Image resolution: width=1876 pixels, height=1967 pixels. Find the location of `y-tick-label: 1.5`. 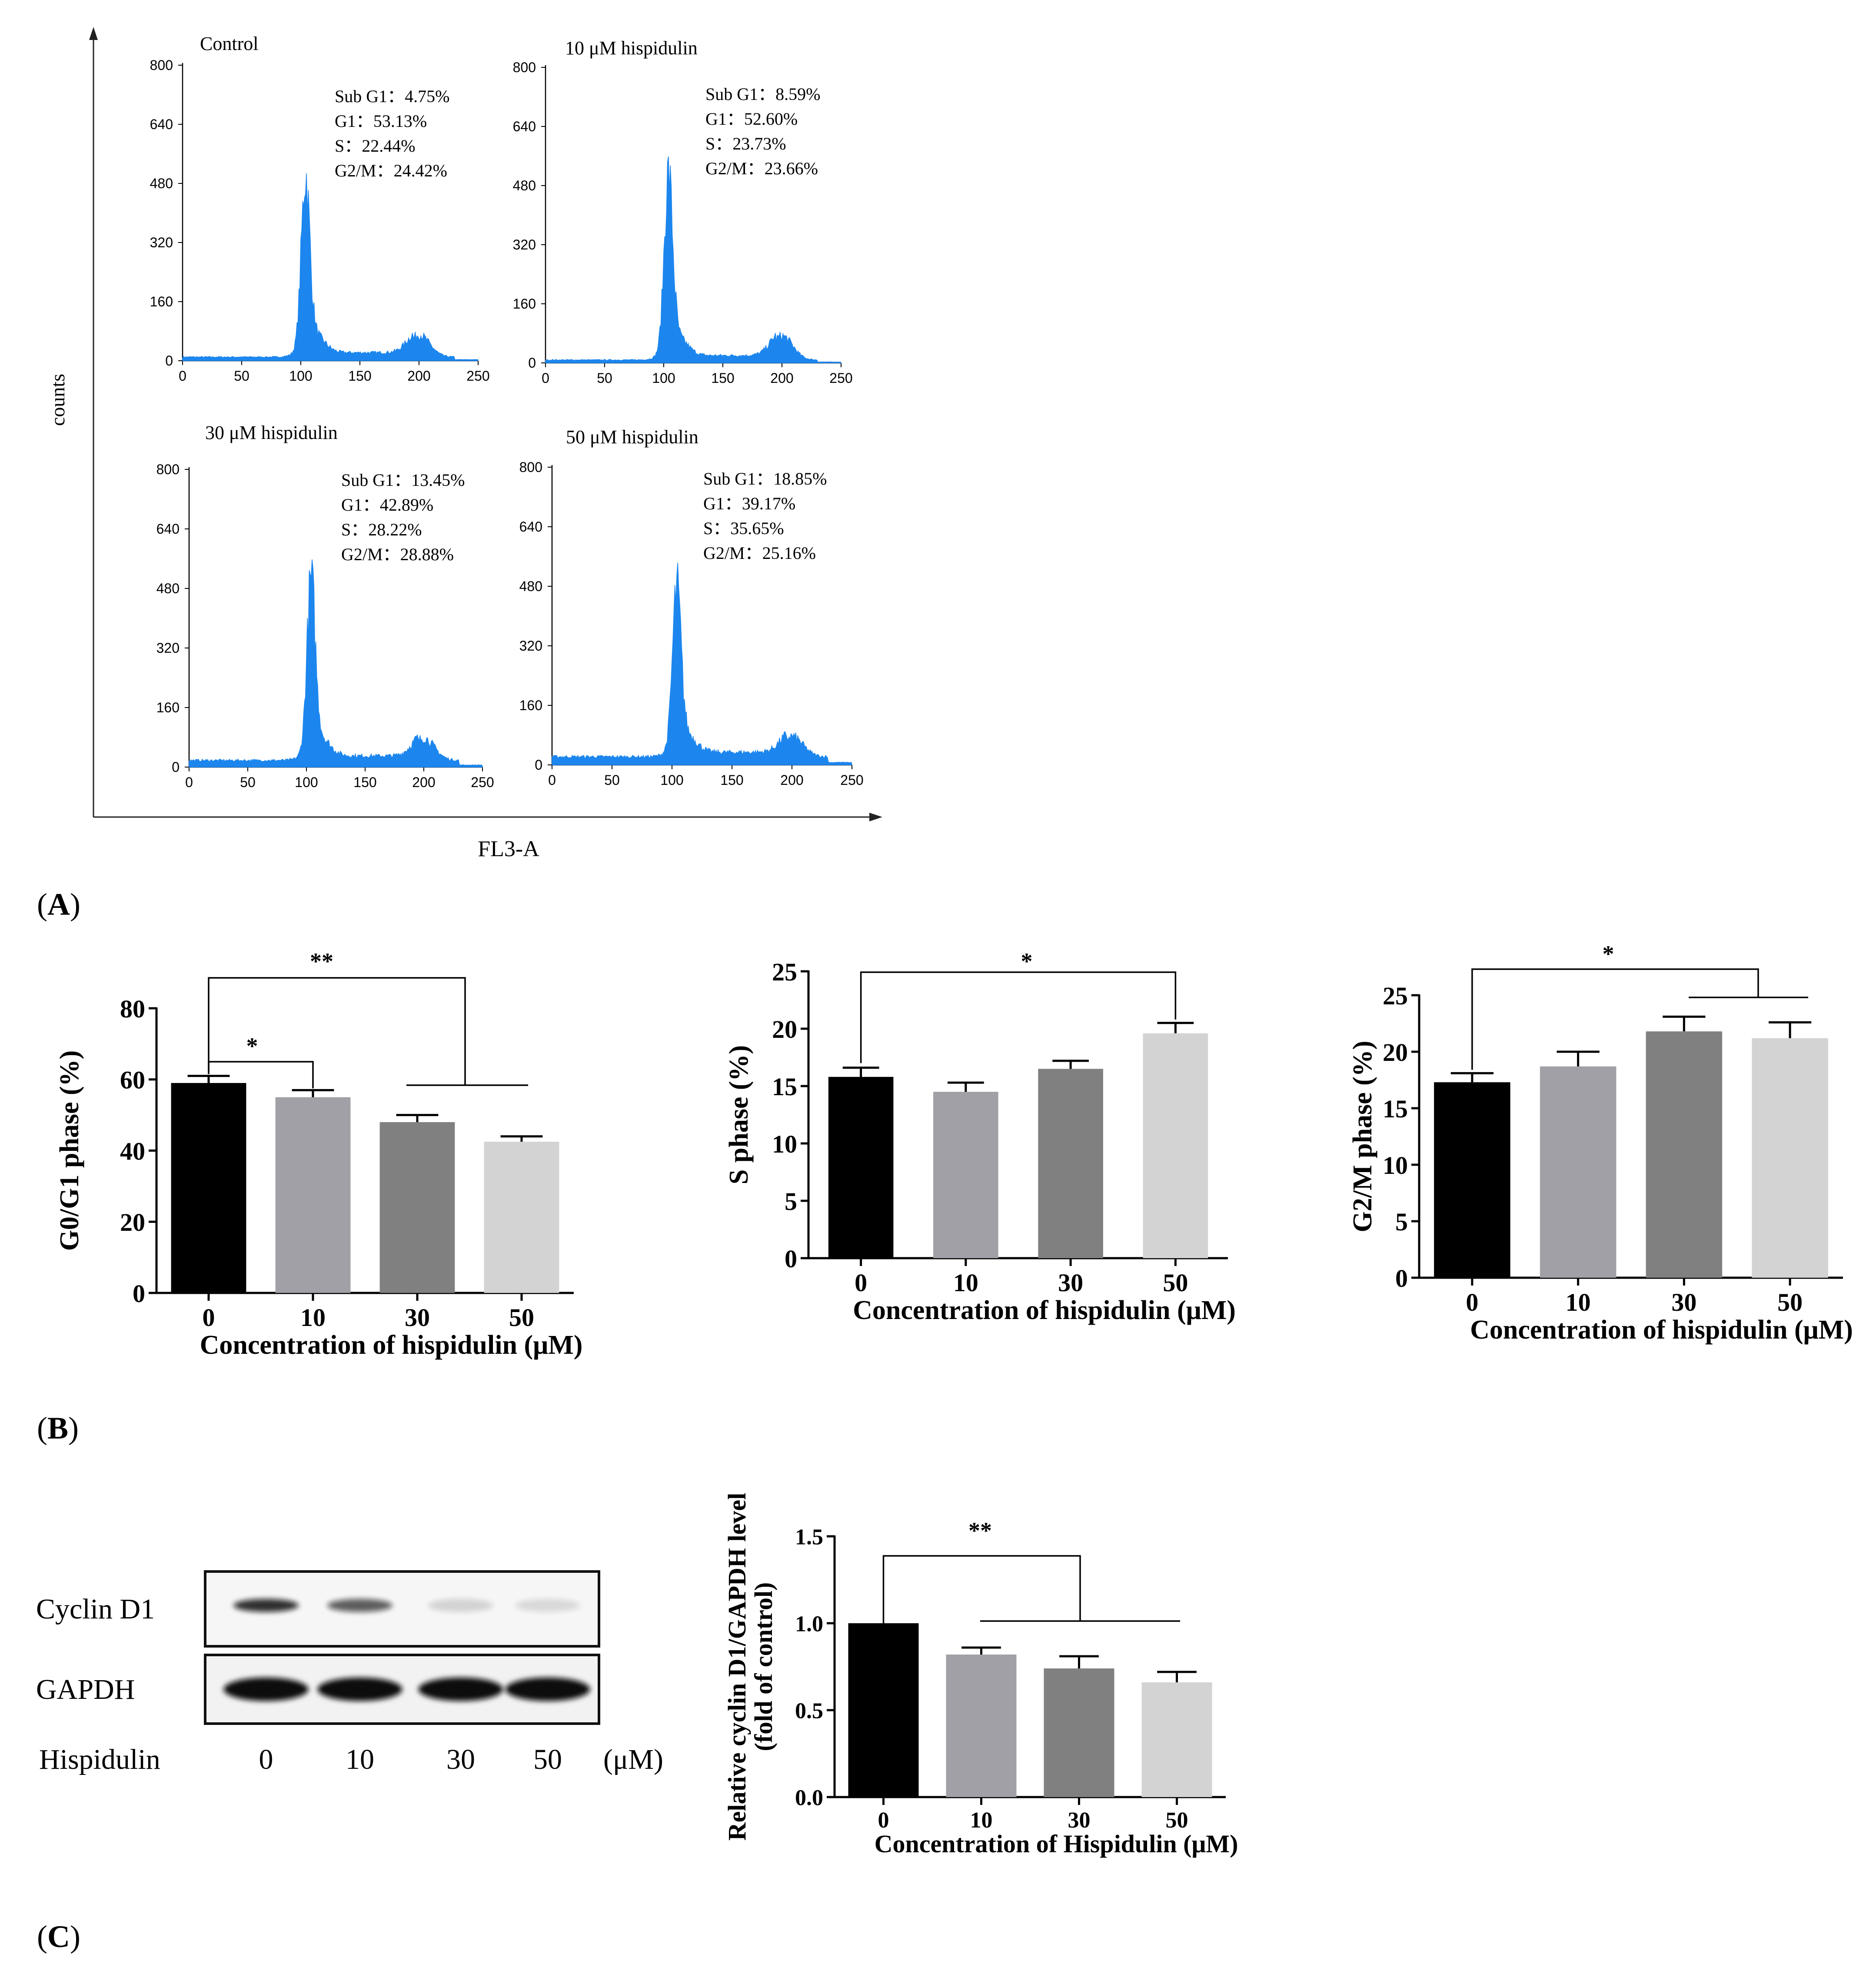

y-tick-label: 1.5 is located at coordinates (809, 1538).